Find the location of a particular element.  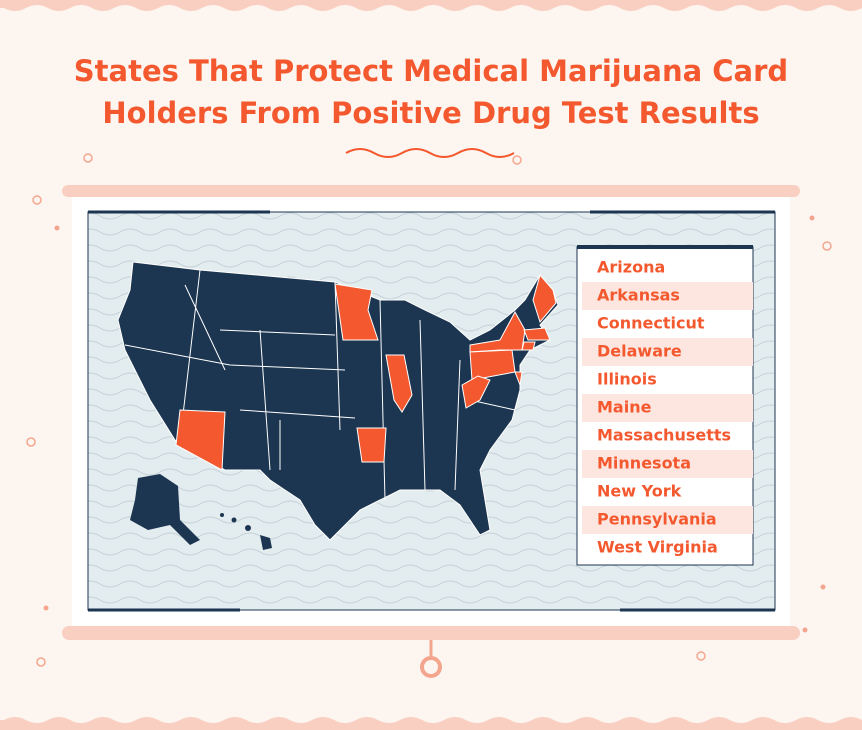

legend-item: Minnesota is located at coordinates (644, 463).